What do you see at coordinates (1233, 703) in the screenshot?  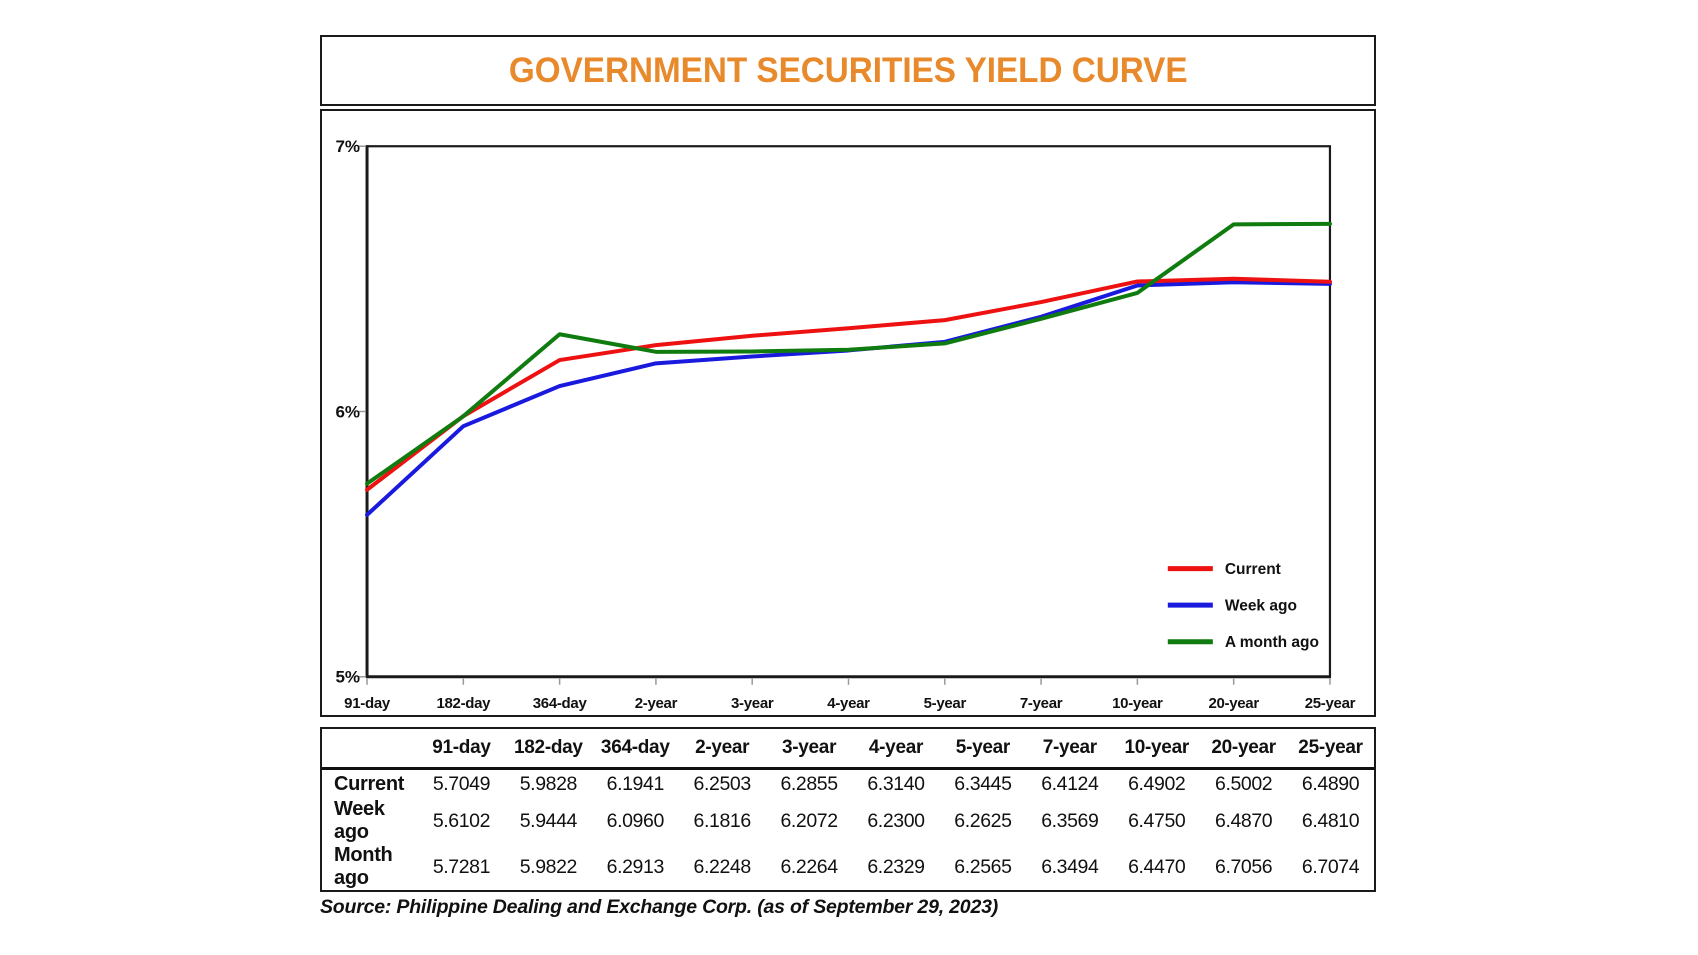 I see `x-axis-label: 20-year` at bounding box center [1233, 703].